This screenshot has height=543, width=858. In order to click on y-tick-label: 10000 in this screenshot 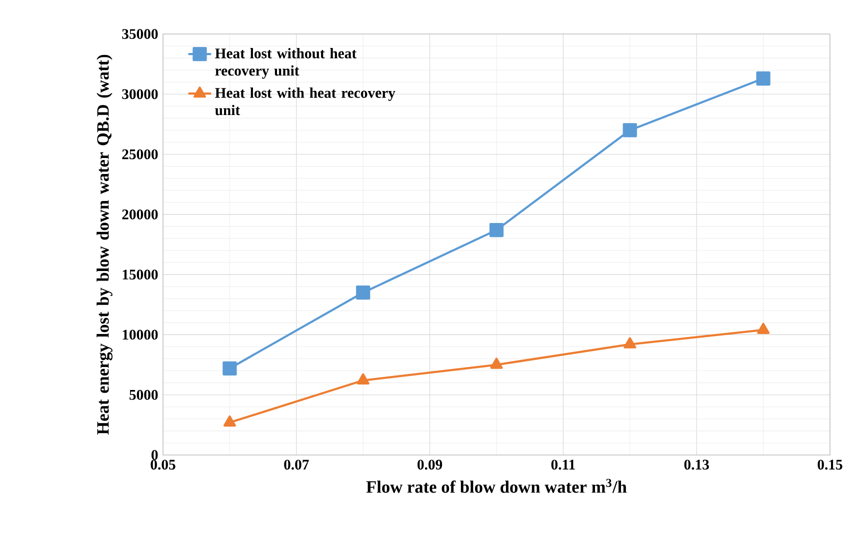, I will do `click(140, 335)`.